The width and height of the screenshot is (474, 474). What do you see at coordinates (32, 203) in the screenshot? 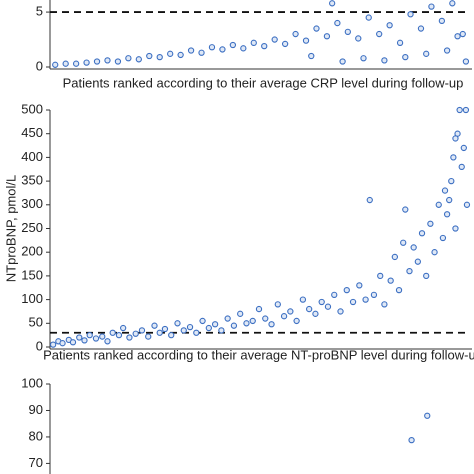
I see `y-tick-label: 300` at bounding box center [32, 203].